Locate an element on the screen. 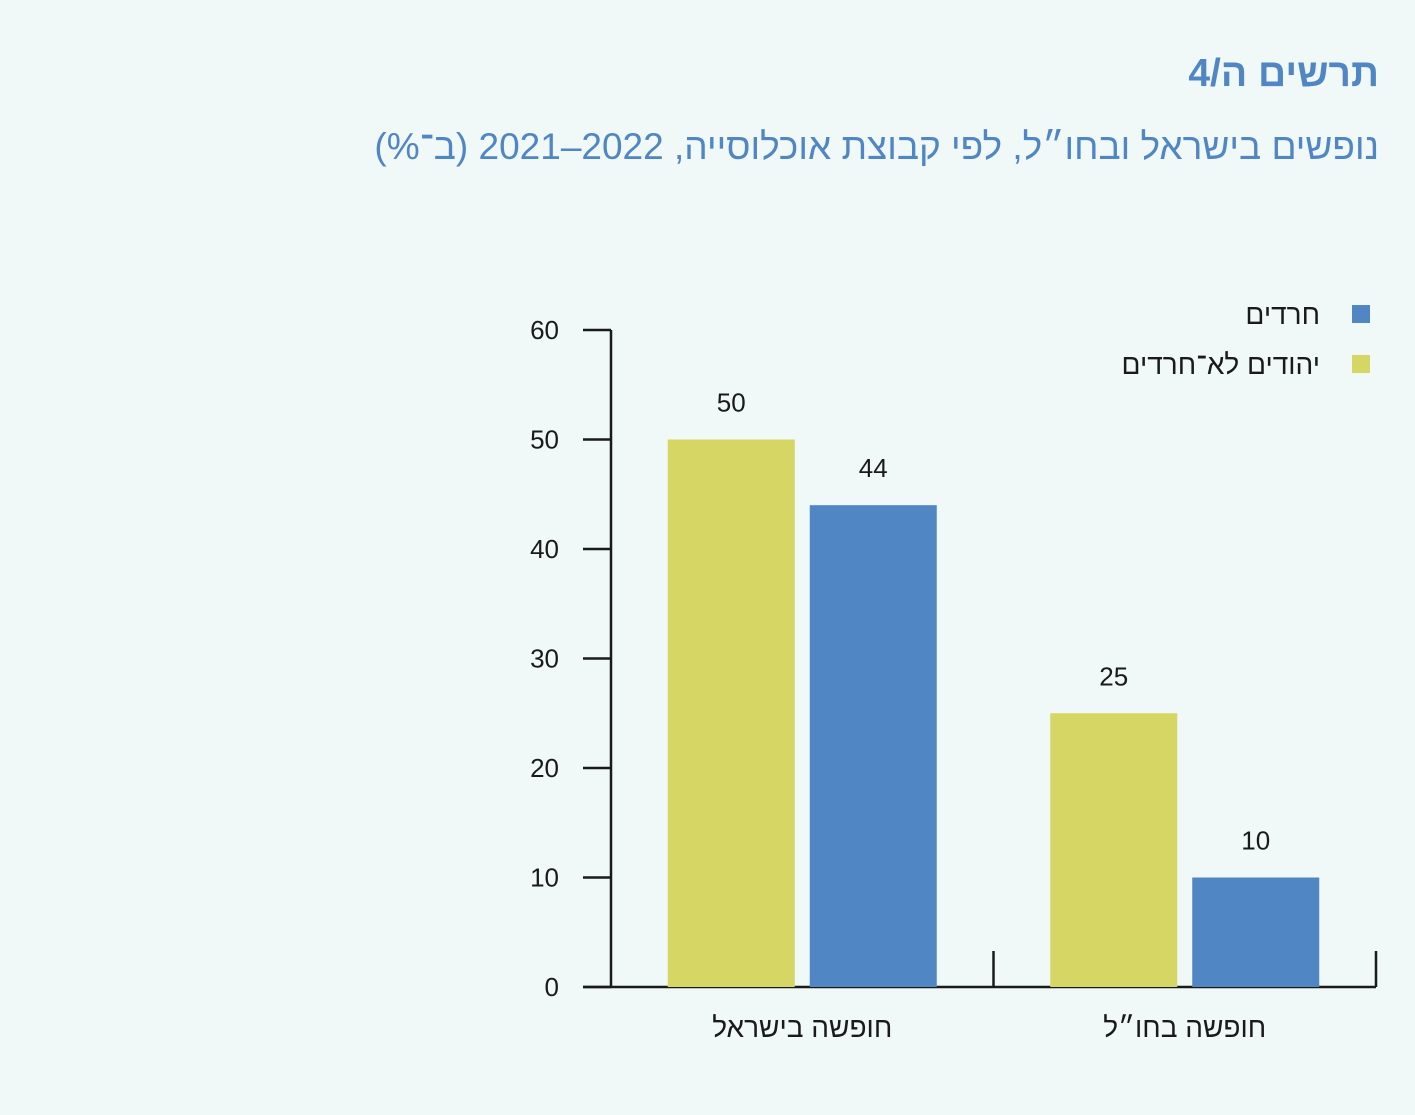 The height and width of the screenshot is (1115, 1415). y-tick-label: 20 is located at coordinates (544, 768).